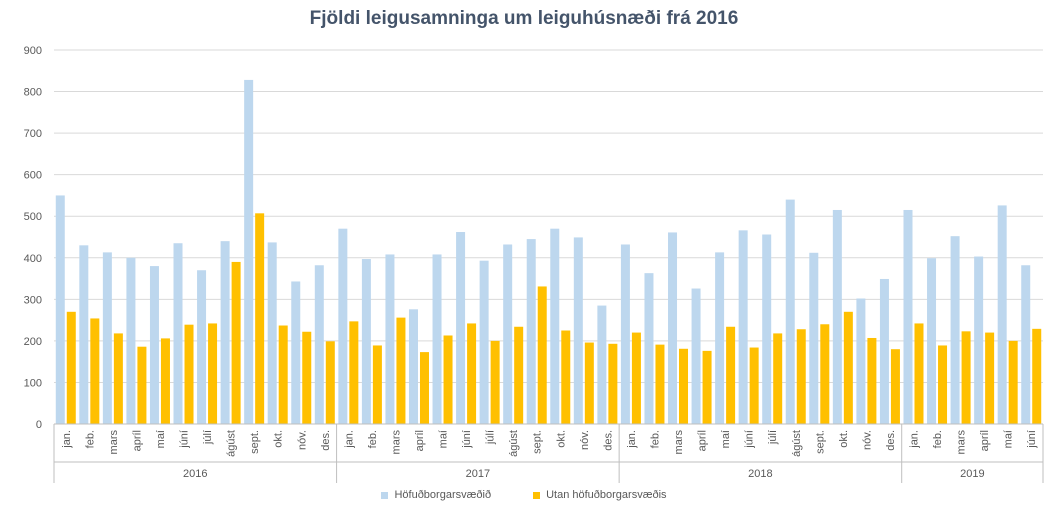 Image resolution: width=1048 pixels, height=509 pixels. I want to click on month-label: júlí, so click(208, 437).